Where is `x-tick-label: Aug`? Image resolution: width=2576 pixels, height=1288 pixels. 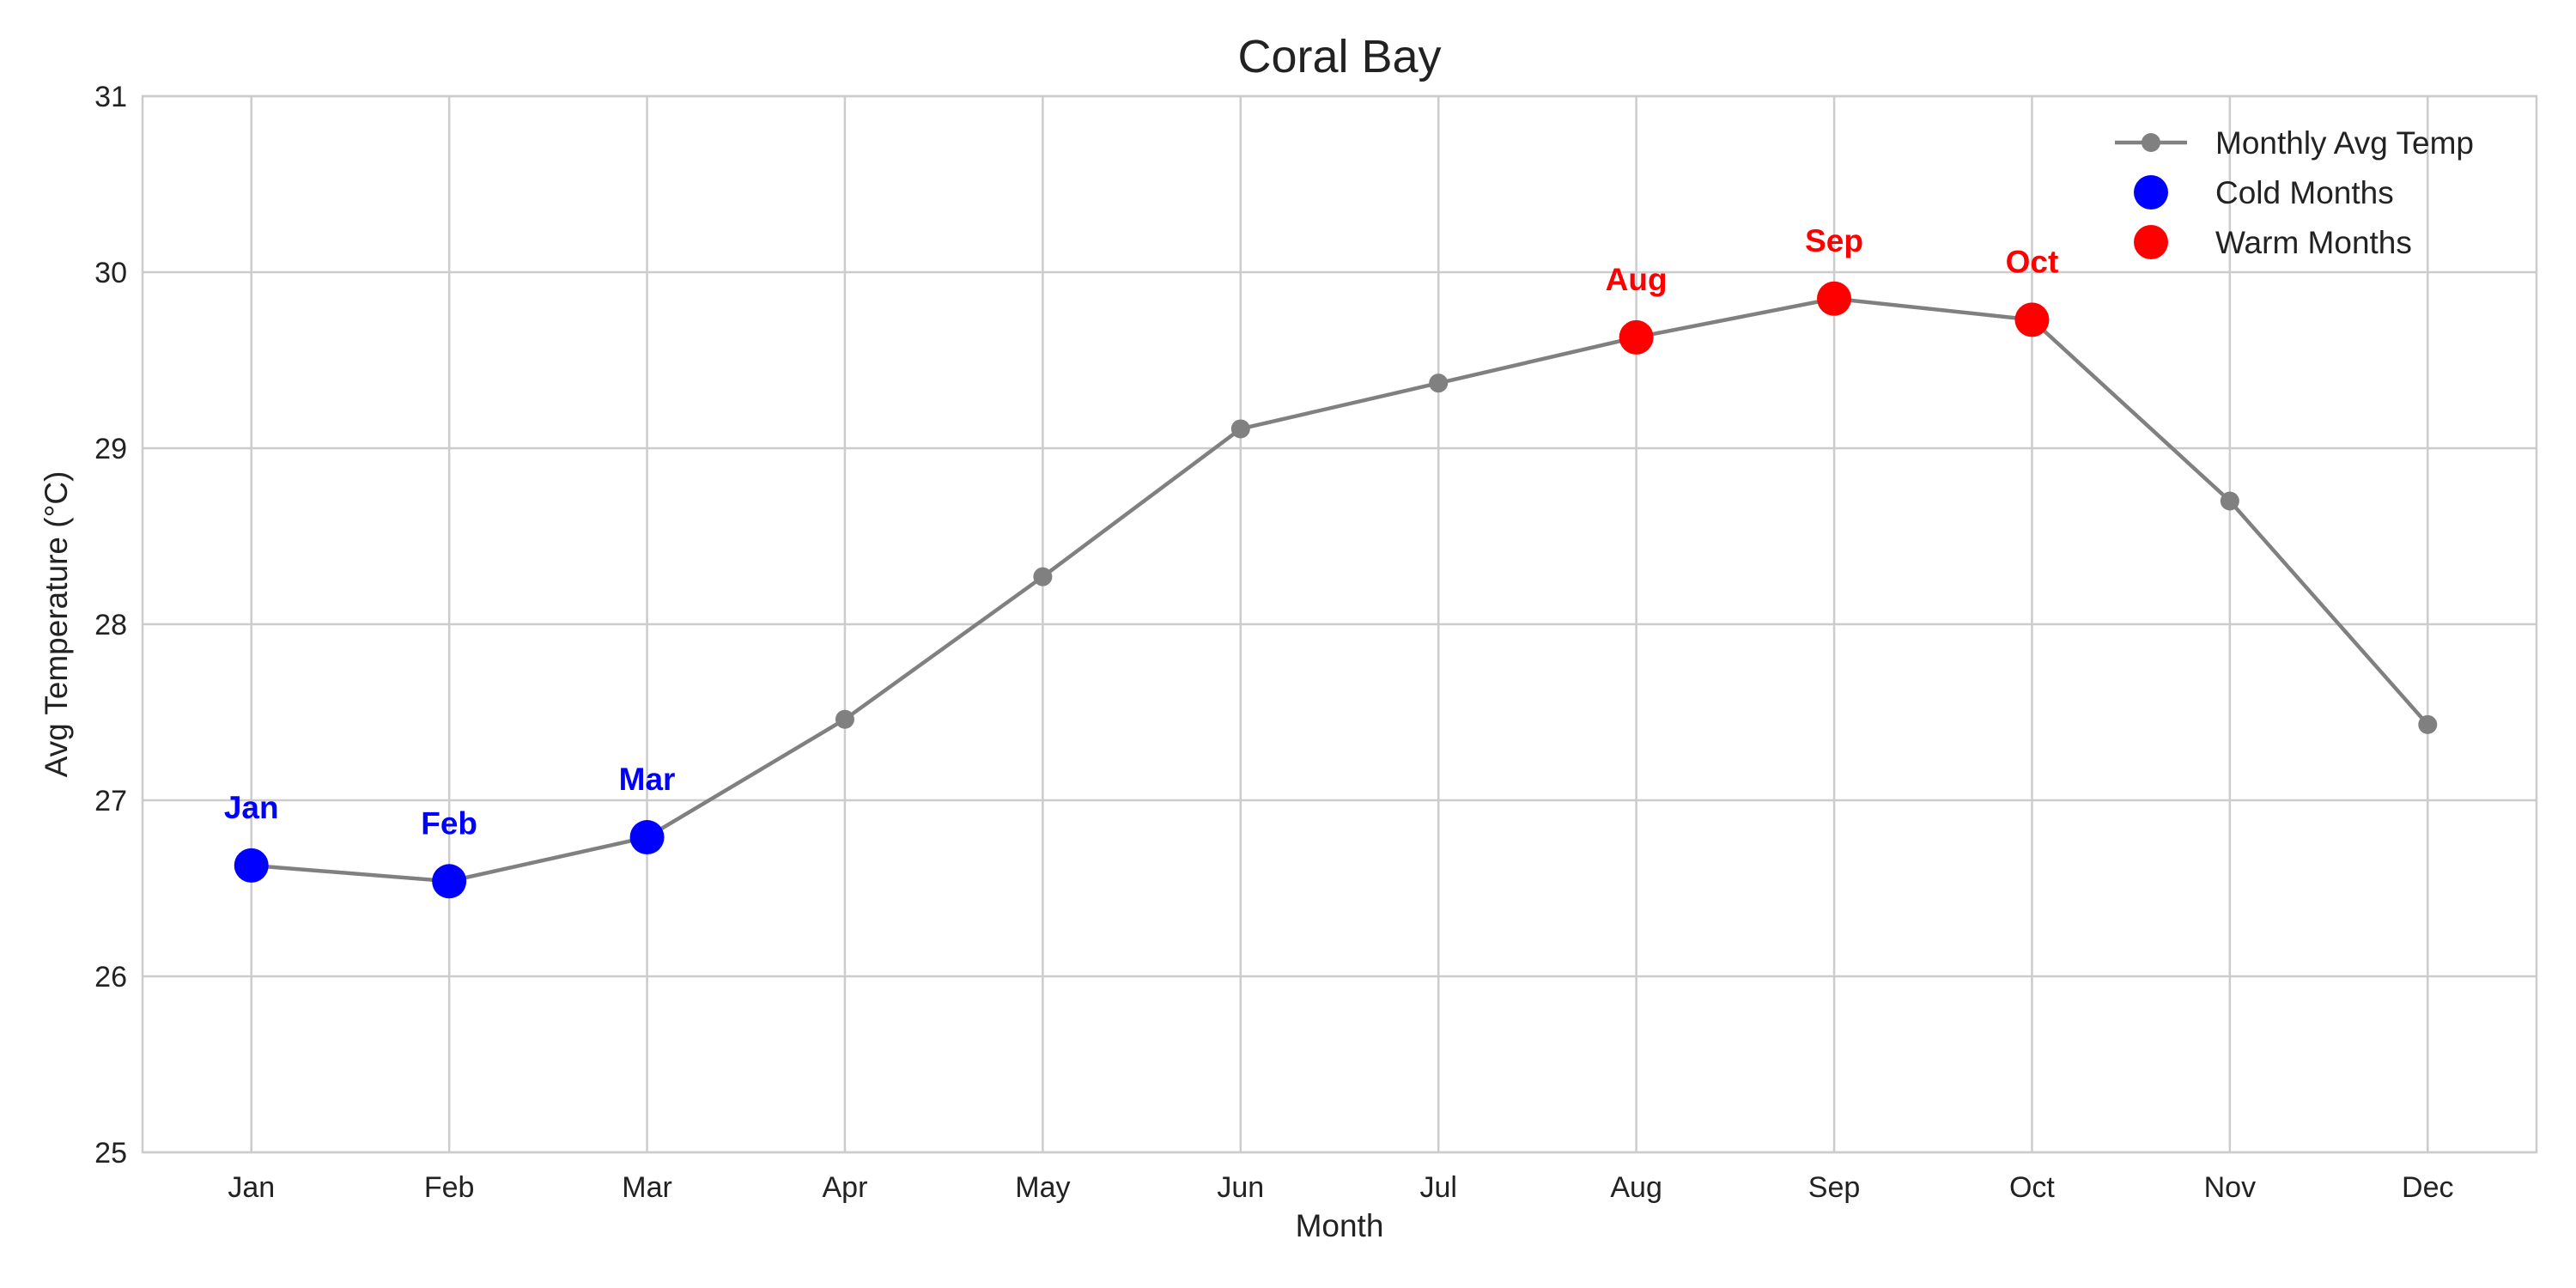 x-tick-label: Aug is located at coordinates (1636, 1188).